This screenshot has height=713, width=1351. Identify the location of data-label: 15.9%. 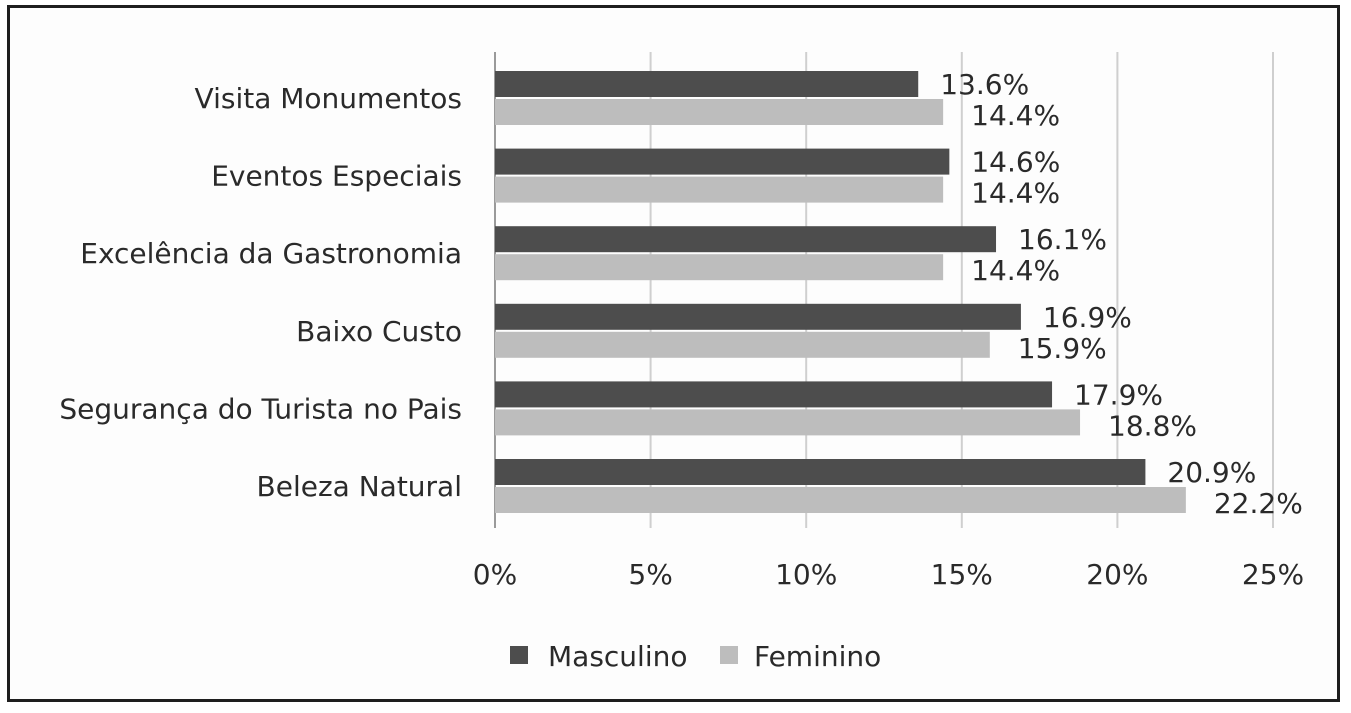
(1062, 348).